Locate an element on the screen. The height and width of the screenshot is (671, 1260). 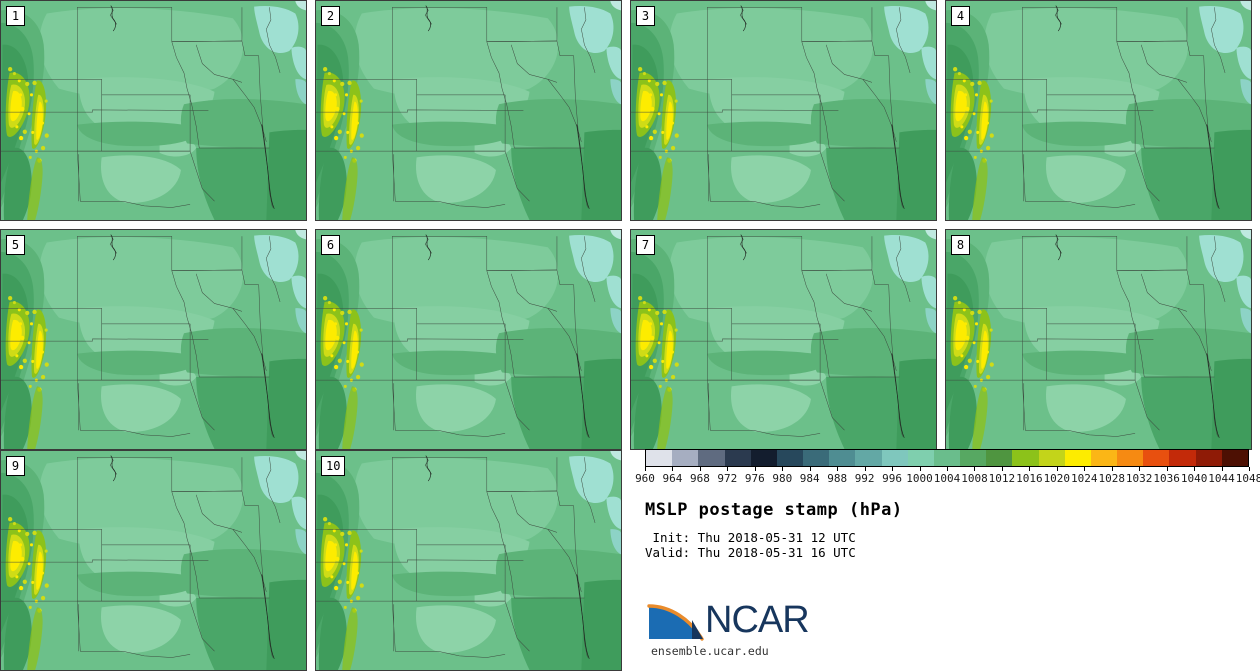
panel-number-label: 5 is located at coordinates (15, 245).